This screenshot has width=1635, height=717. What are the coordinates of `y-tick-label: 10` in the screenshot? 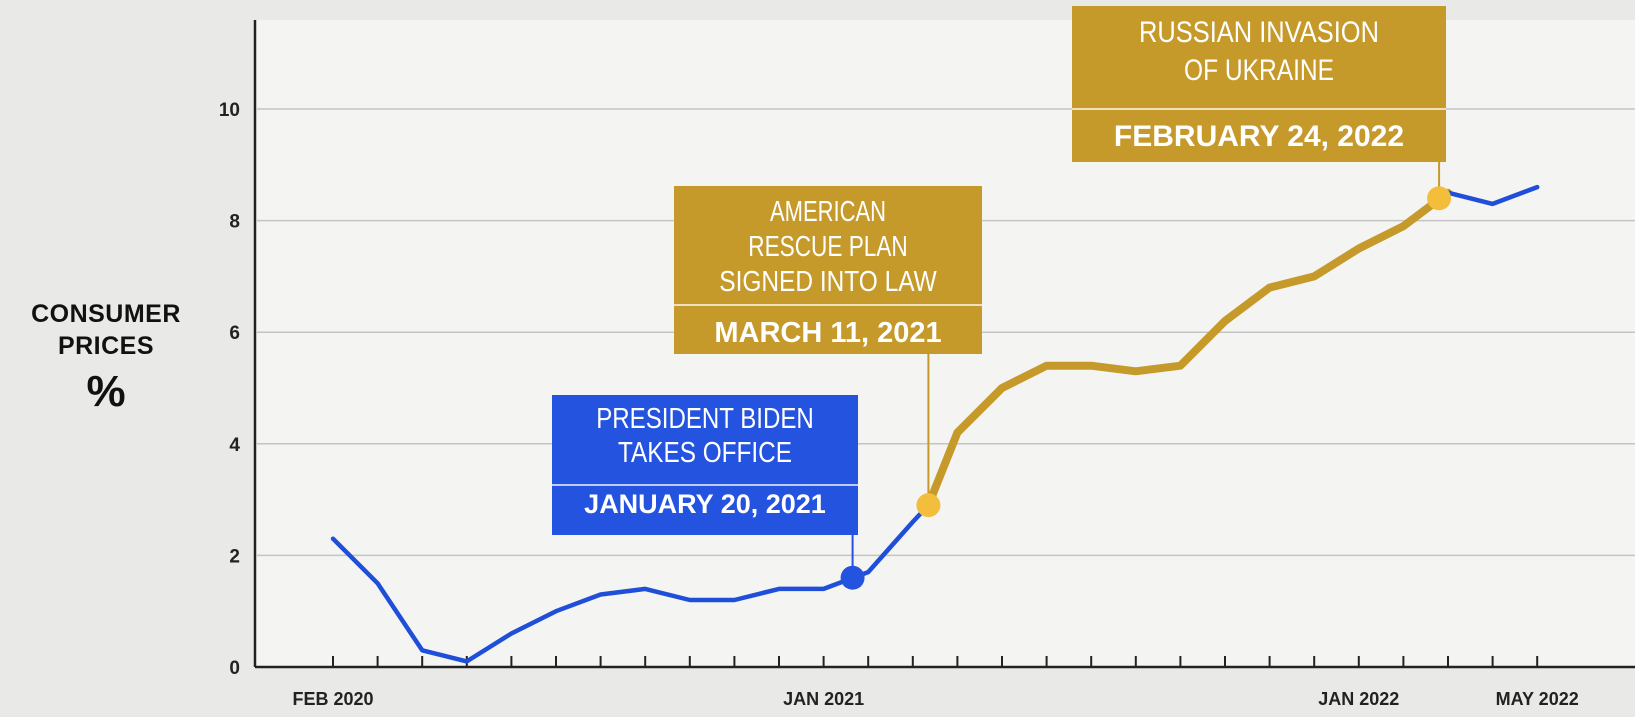 It's located at (229, 110).